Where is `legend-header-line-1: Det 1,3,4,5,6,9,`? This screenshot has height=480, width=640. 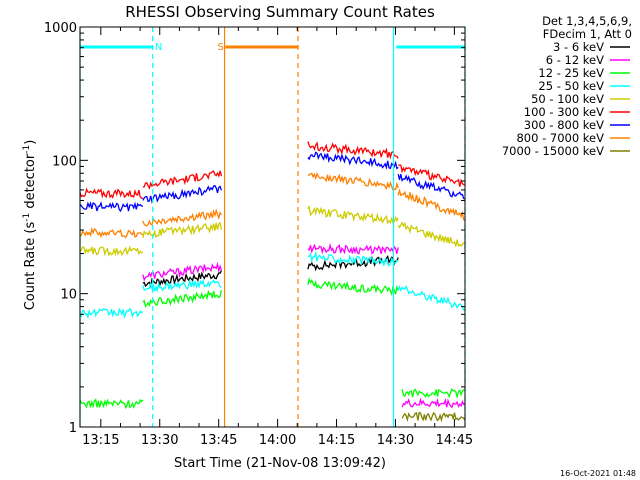 legend-header-line-1: Det 1,3,4,5,6,9, is located at coordinates (587, 21).